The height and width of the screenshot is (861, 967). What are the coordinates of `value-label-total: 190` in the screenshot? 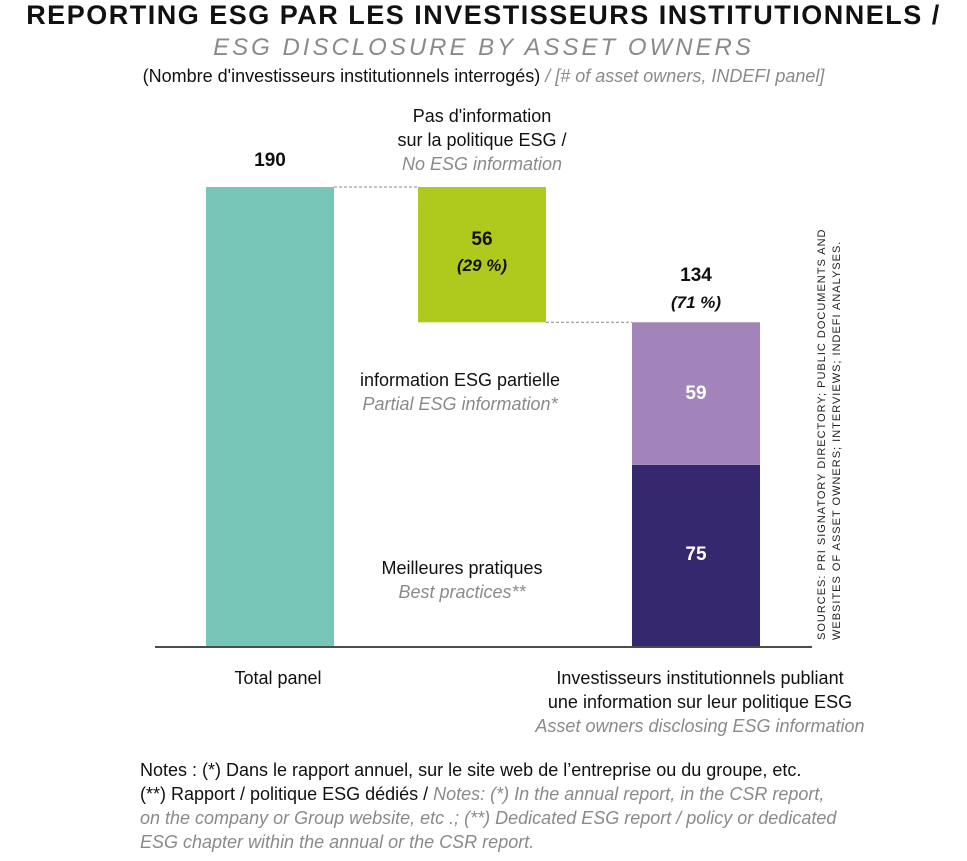 It's located at (270, 160).